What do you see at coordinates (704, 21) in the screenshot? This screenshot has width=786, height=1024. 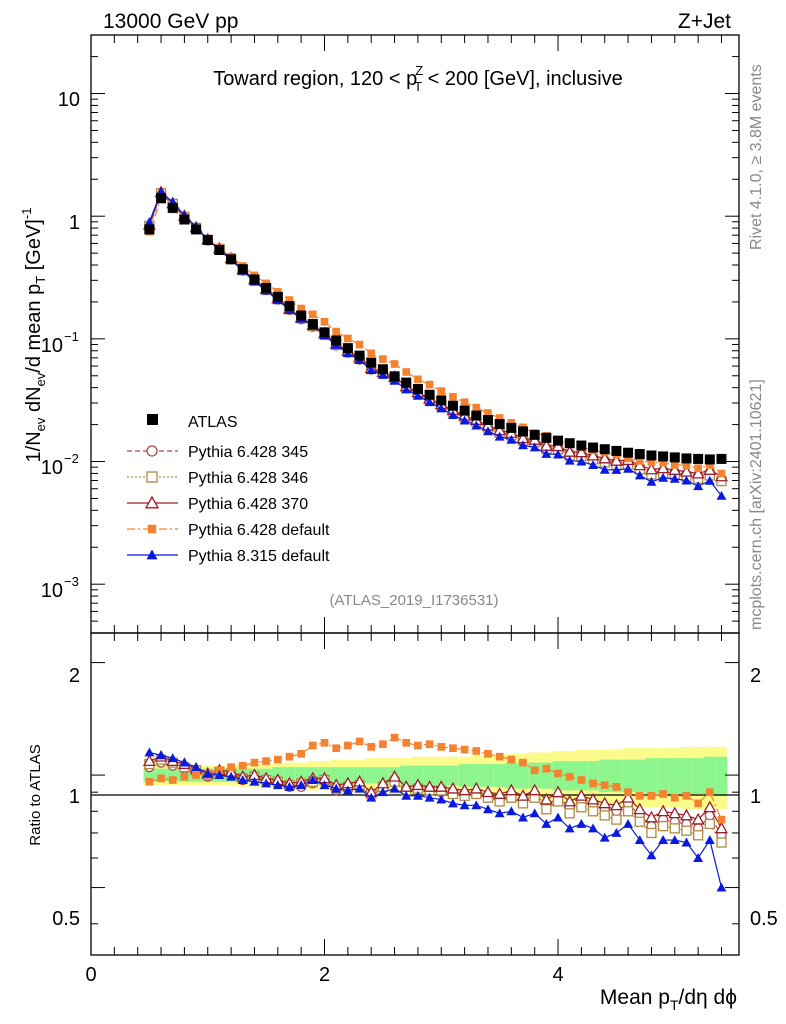 I see `process-label: Z+Jet` at bounding box center [704, 21].